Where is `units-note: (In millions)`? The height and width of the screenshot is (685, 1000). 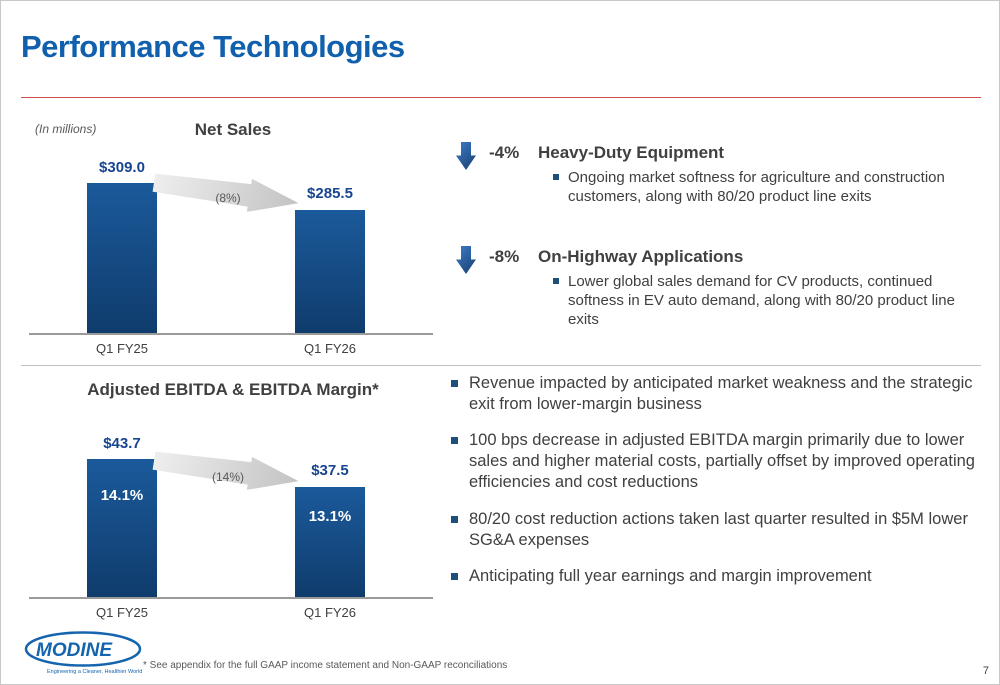 units-note: (In millions) is located at coordinates (66, 129).